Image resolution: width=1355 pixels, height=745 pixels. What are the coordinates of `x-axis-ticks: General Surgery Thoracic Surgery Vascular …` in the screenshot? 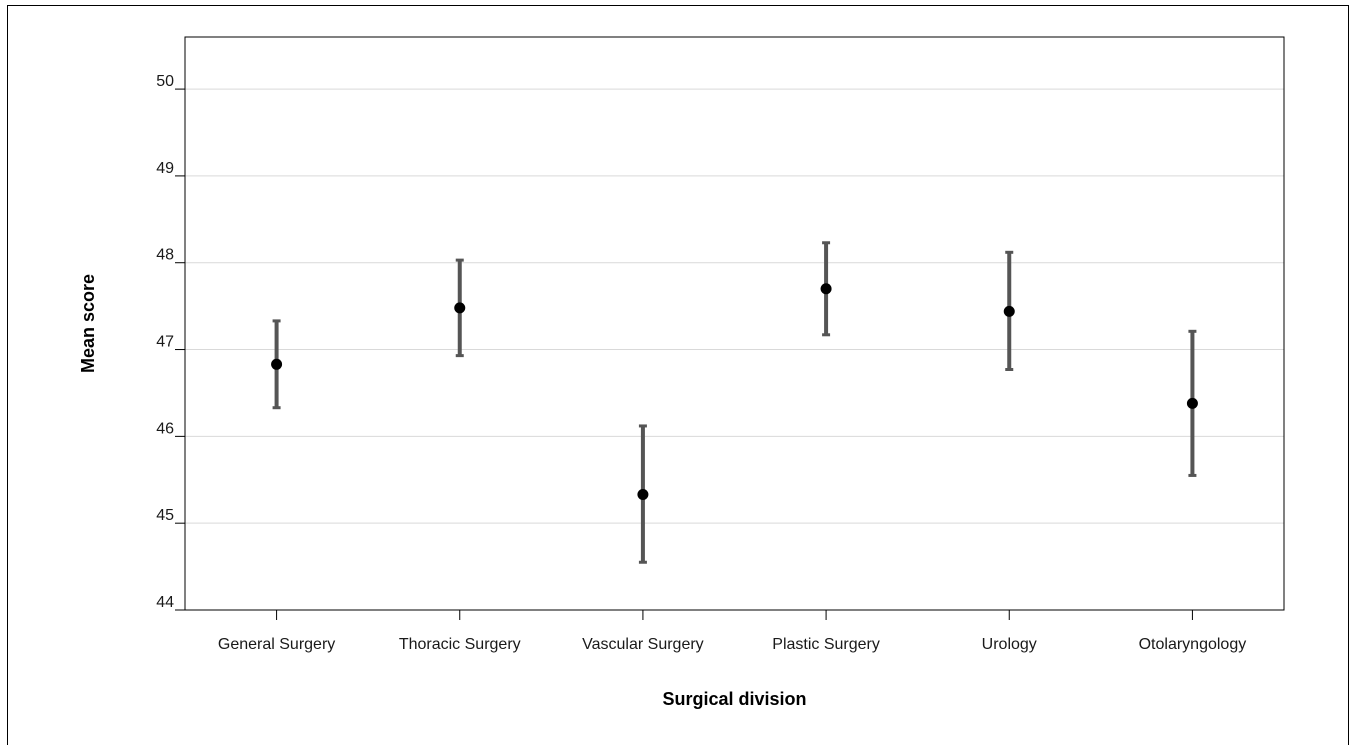 It's located at (732, 631).